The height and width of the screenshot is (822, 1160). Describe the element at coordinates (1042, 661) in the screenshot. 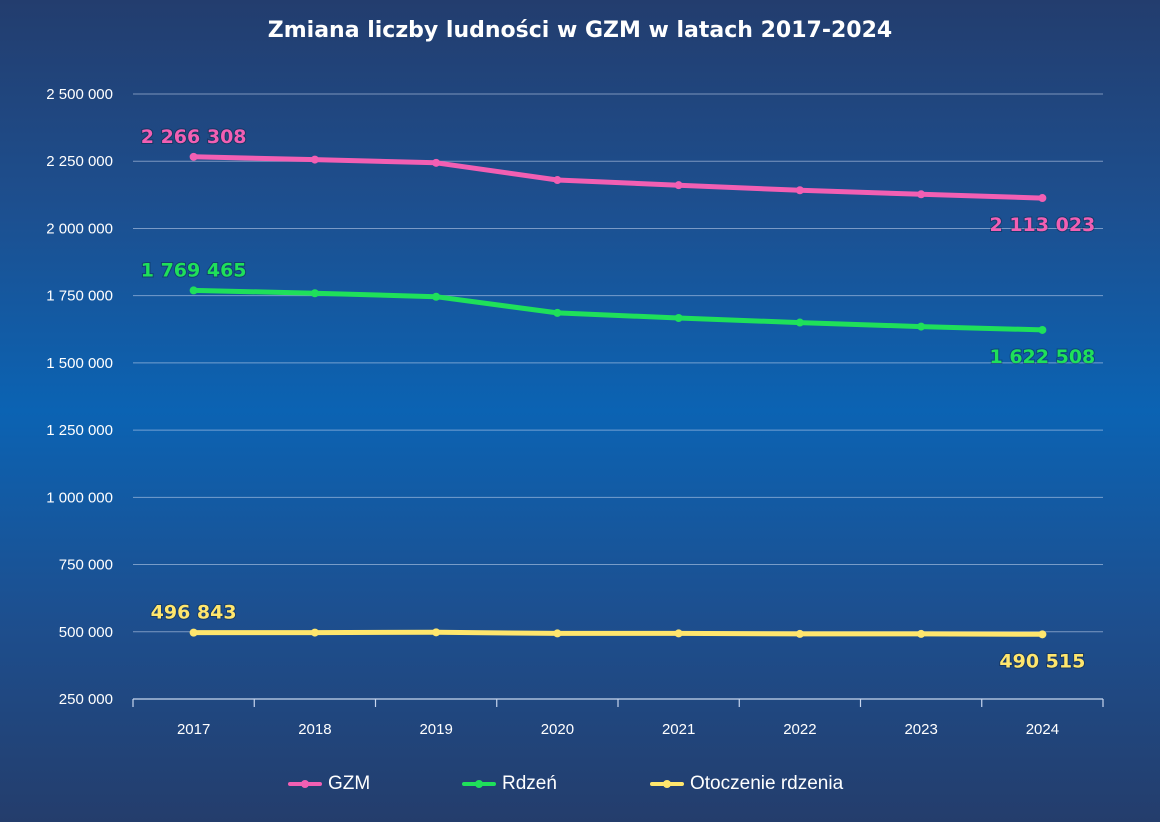

I see `data-label: 490 515` at that location.